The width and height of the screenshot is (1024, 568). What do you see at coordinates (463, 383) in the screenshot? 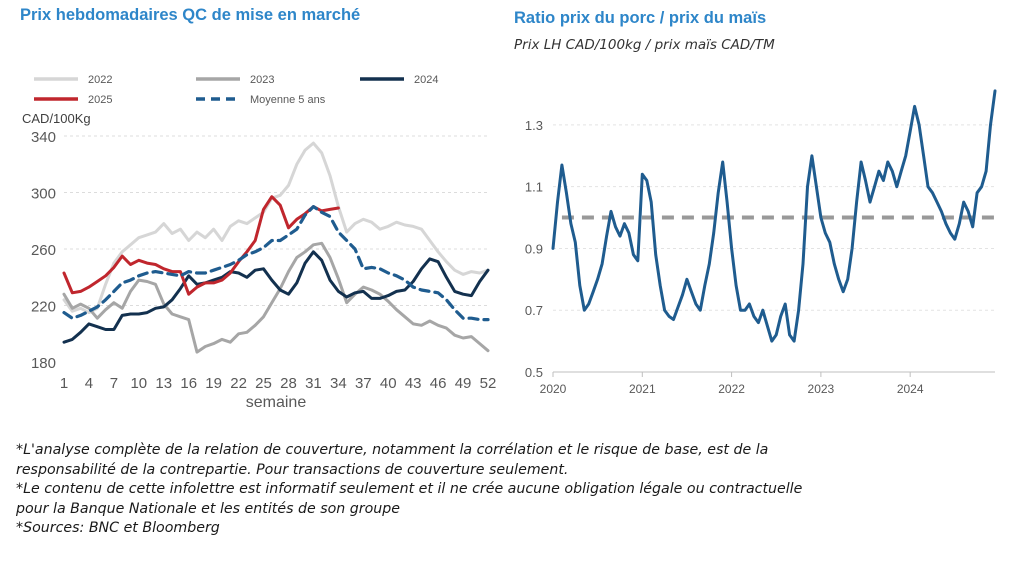
I see `x-tick-label: 49` at bounding box center [463, 383].